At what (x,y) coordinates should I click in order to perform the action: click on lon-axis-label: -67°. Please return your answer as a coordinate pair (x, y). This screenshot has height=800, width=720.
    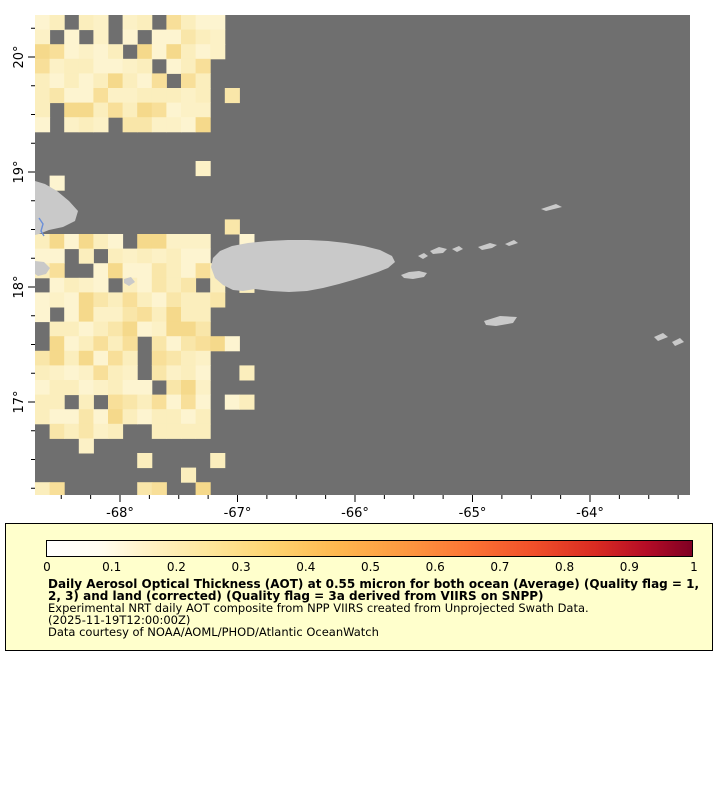
    Looking at the image, I should click on (238, 513).